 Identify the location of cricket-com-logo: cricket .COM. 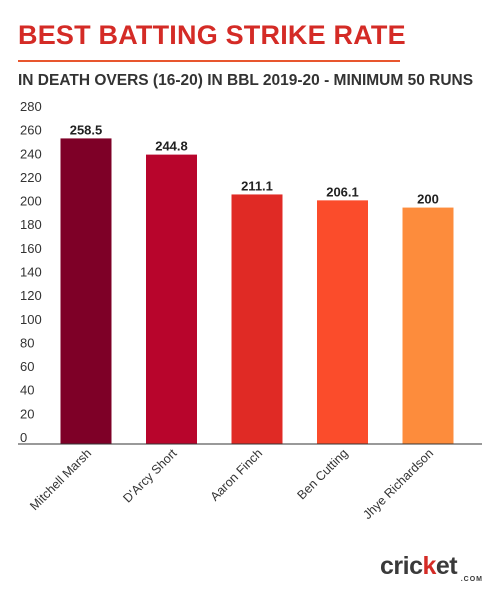
(432, 570).